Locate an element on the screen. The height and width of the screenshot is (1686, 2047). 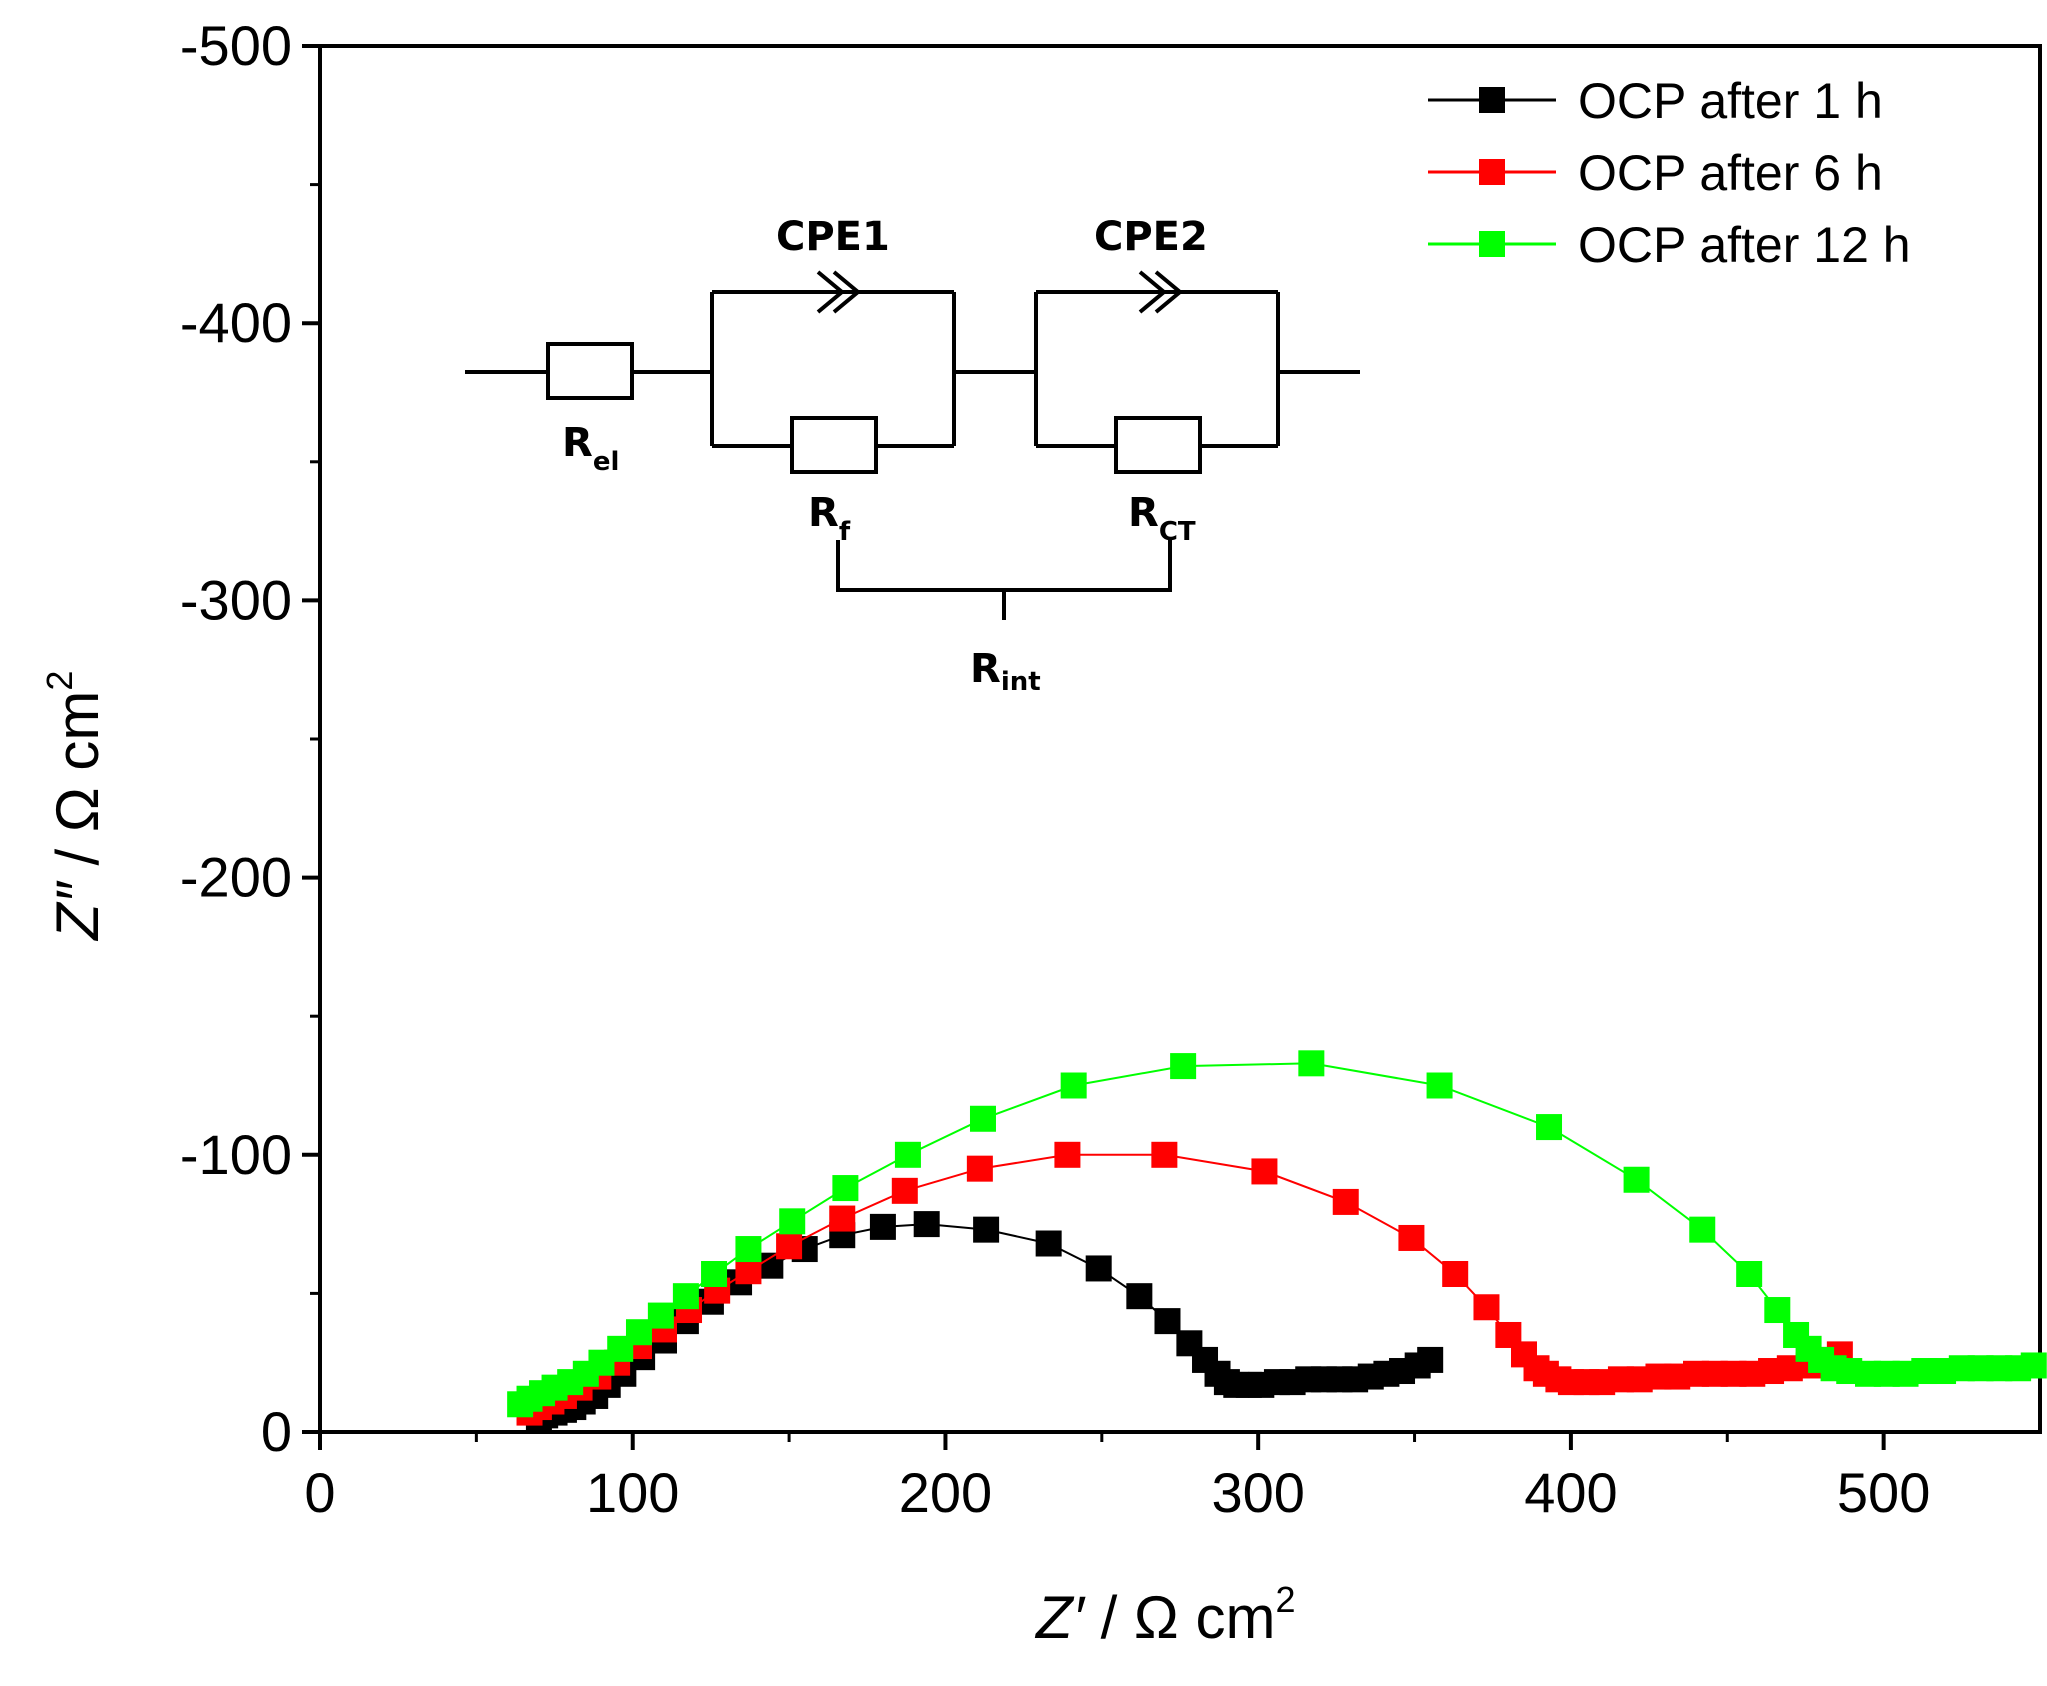
x-tick-label: 0 is located at coordinates (319, 1492).